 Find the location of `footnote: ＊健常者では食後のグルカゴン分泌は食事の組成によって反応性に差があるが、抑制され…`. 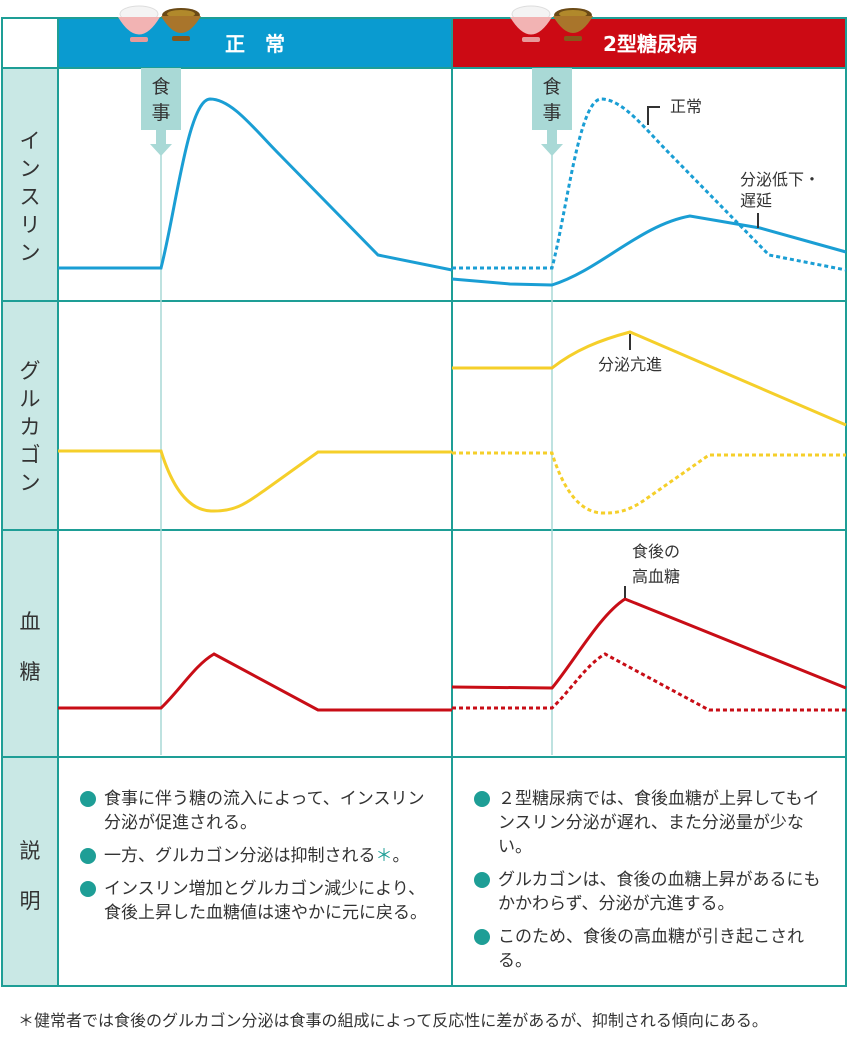

footnote: ＊健常者では食後のグルカゴン分泌は食事の組成によって反応性に差があるが、抑制され… is located at coordinates (393, 1020).